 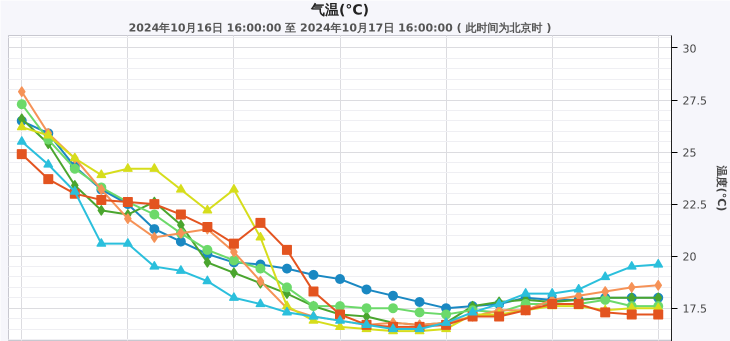 What do you see at coordinates (340, 10) in the screenshot?
I see `chart-title: 气温(°C)` at bounding box center [340, 10].